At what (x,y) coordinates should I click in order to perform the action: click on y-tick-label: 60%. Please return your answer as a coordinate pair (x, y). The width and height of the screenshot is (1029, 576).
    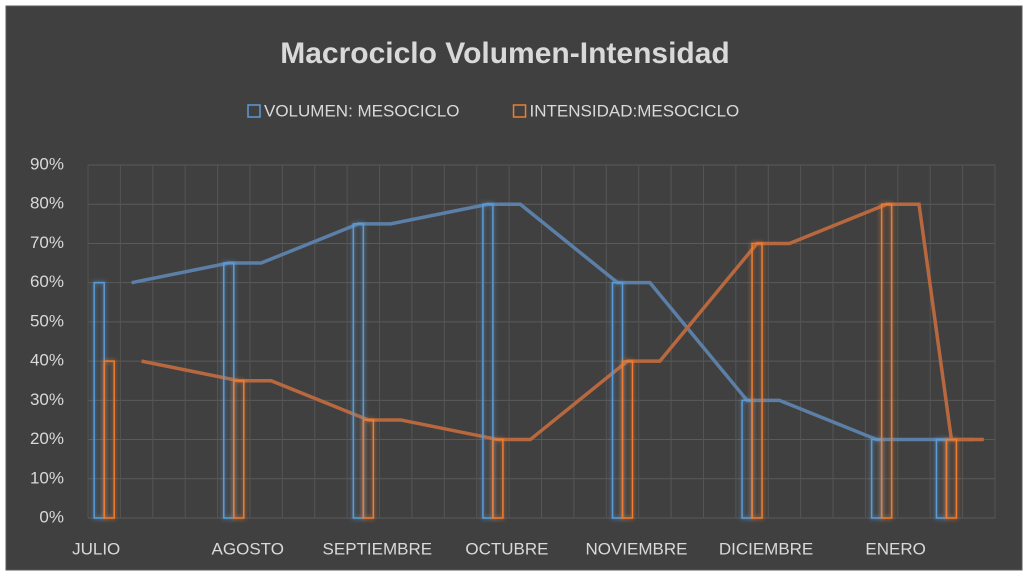
    Looking at the image, I should click on (47, 281).